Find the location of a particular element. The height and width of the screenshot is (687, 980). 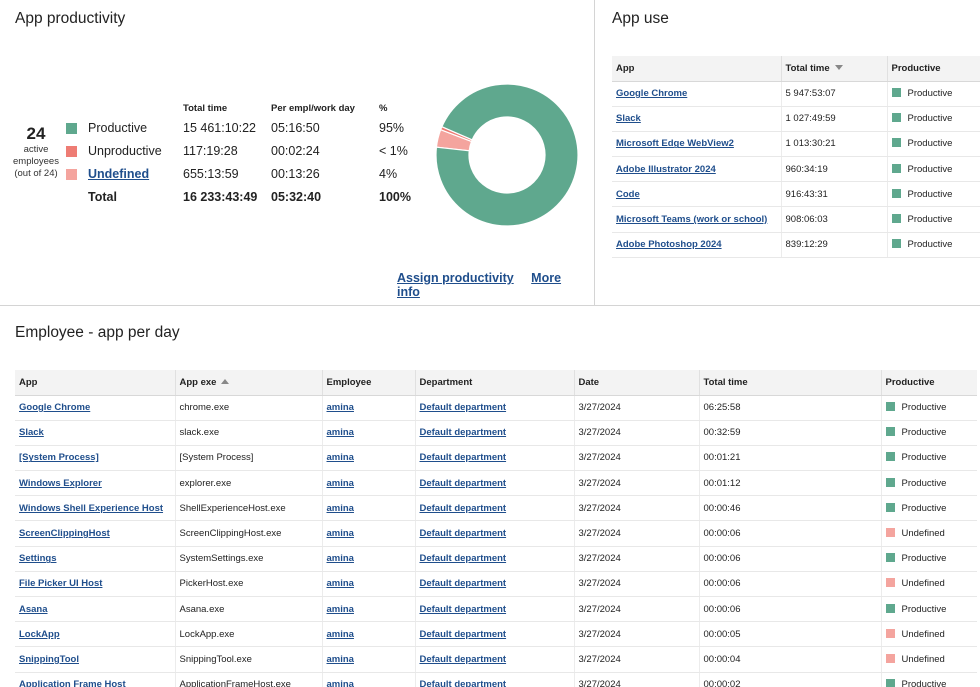

sort-descending-icon is located at coordinates (838, 67).